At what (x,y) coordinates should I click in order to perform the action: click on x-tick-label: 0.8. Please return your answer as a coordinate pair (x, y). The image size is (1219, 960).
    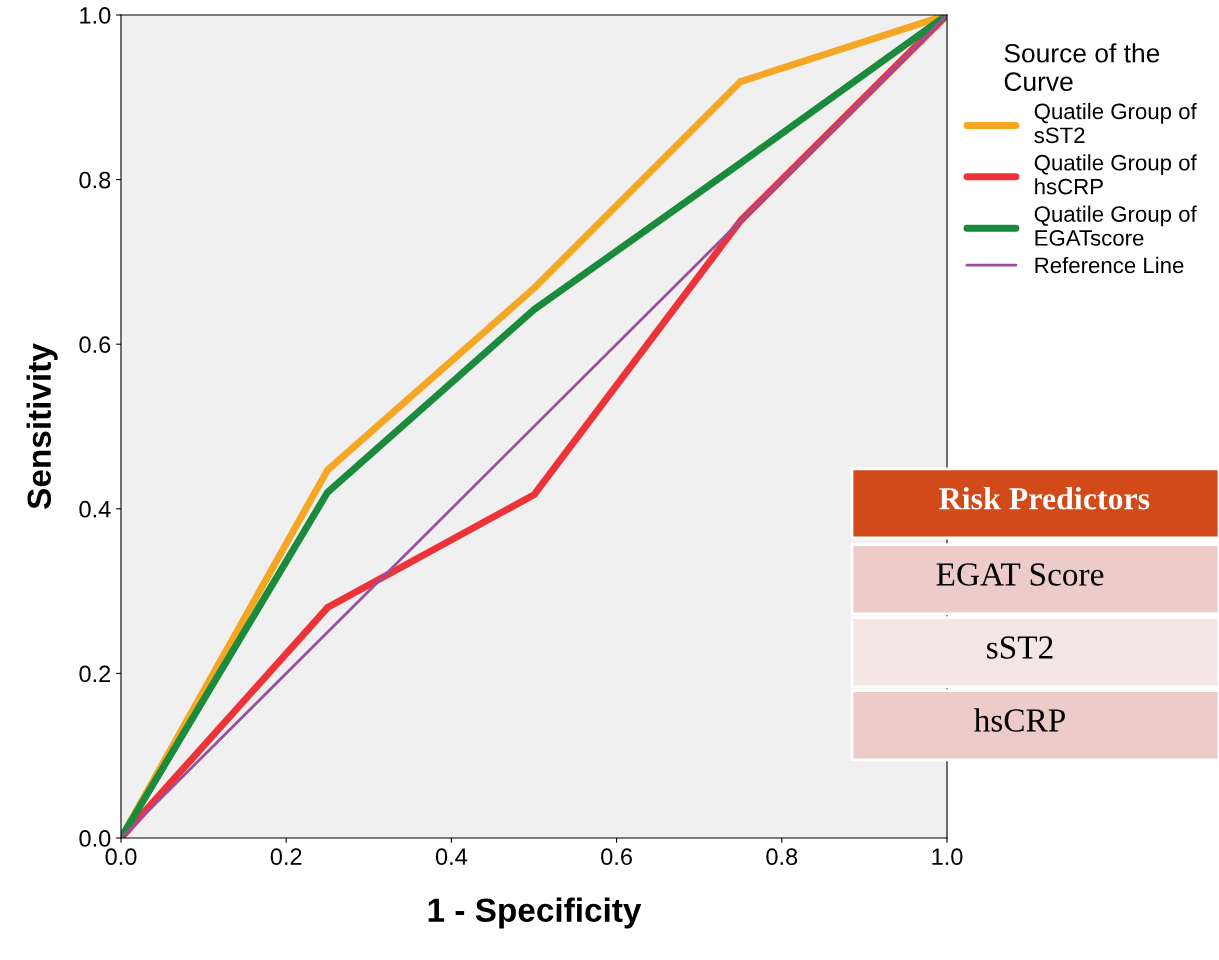
    Looking at the image, I should click on (782, 857).